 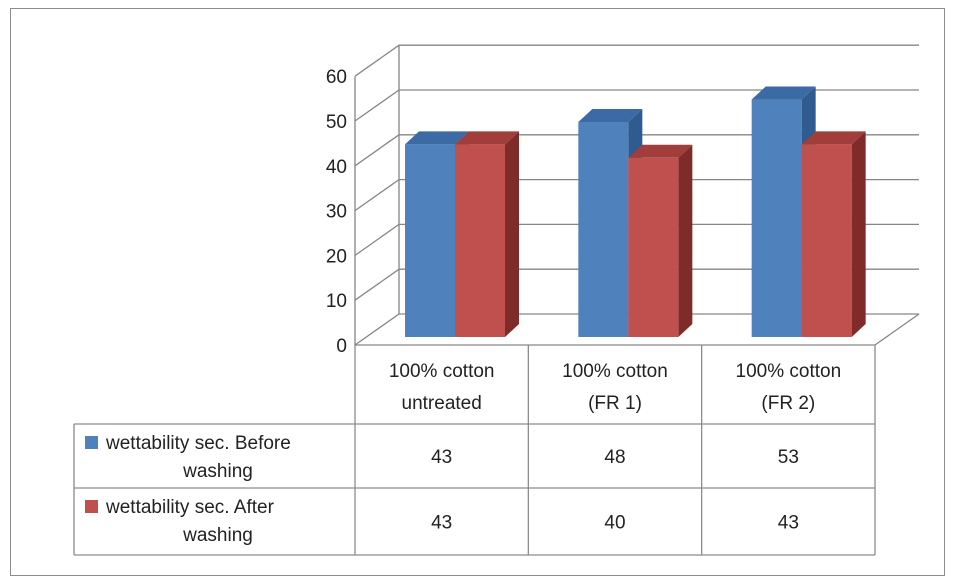 What do you see at coordinates (341, 346) in the screenshot?
I see `y-tick-label: 0` at bounding box center [341, 346].